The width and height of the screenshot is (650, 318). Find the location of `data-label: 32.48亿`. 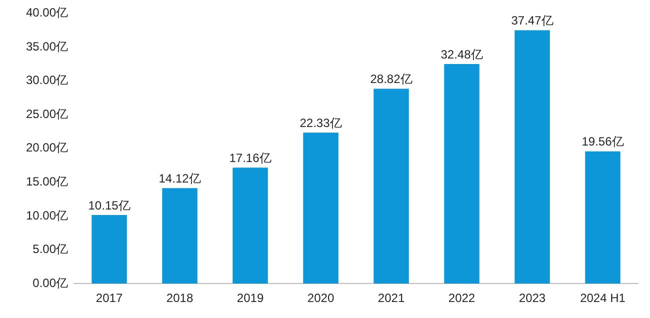

data-label: 32.48亿 is located at coordinates (461, 54).